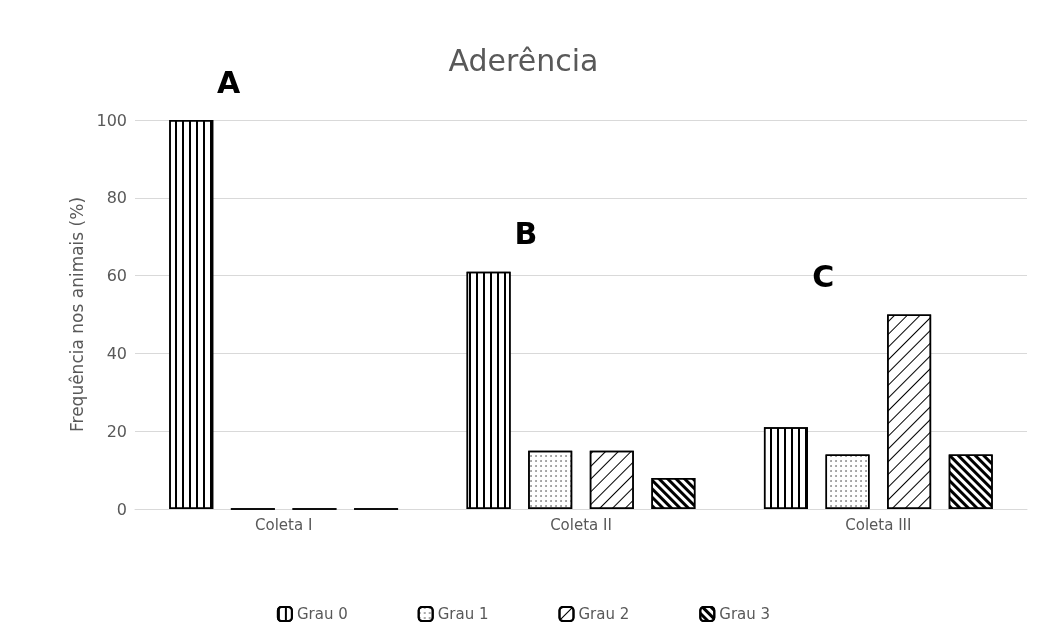 The image size is (1047, 639). I want to click on annotation: B, so click(526, 234).